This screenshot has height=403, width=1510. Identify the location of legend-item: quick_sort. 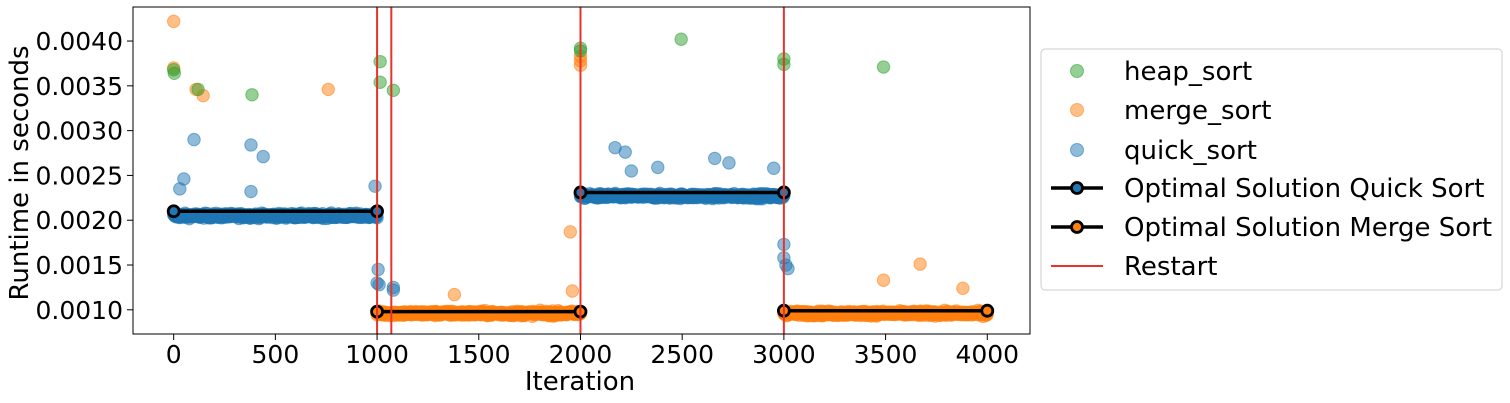
(1163, 151).